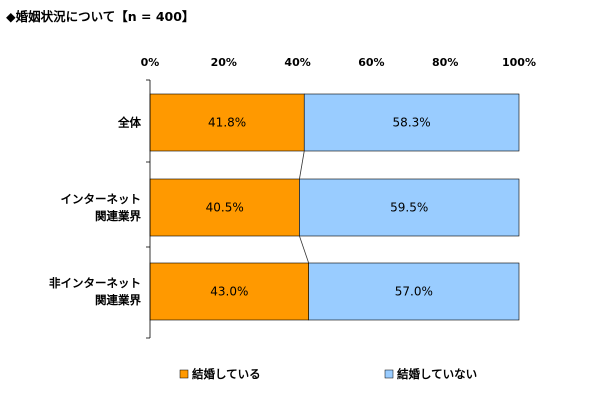 The width and height of the screenshot is (610, 400). I want to click on category-label: インターネット, so click(101, 199).